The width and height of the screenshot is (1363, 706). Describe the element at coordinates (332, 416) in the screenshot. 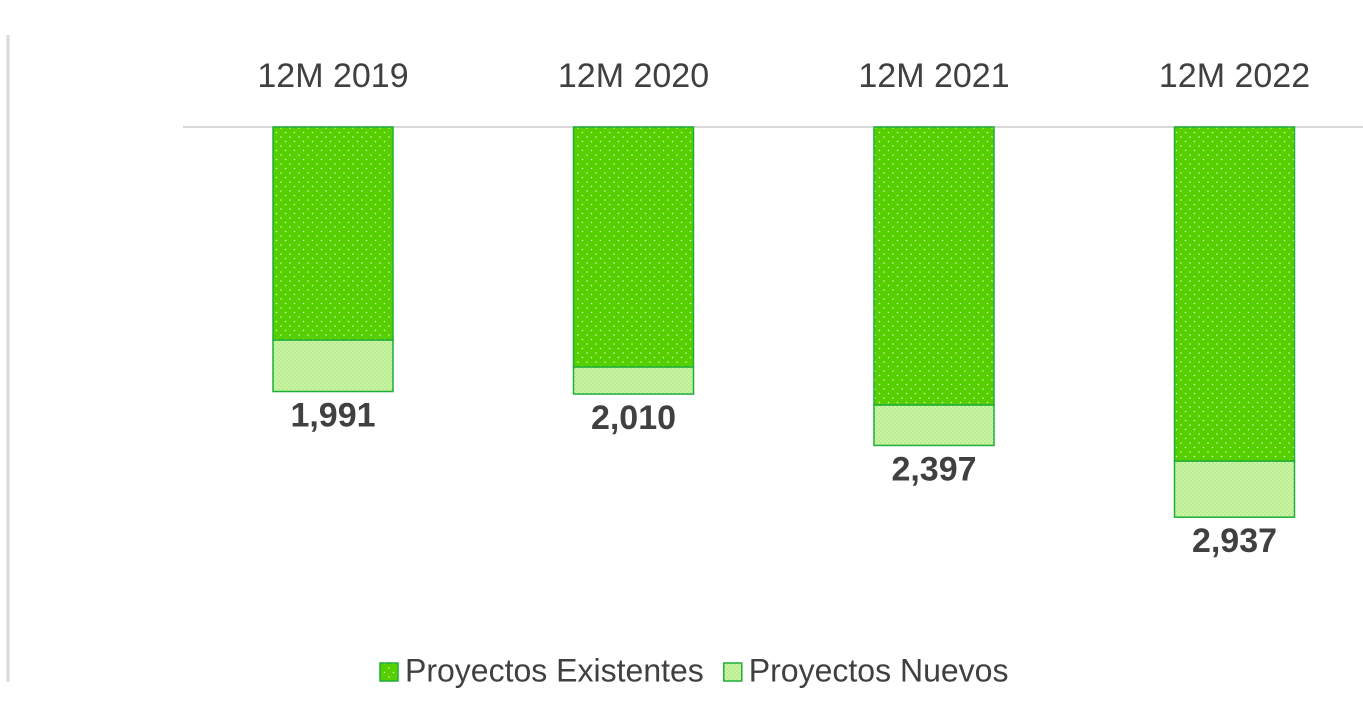

I see `total-label: 1,991` at that location.